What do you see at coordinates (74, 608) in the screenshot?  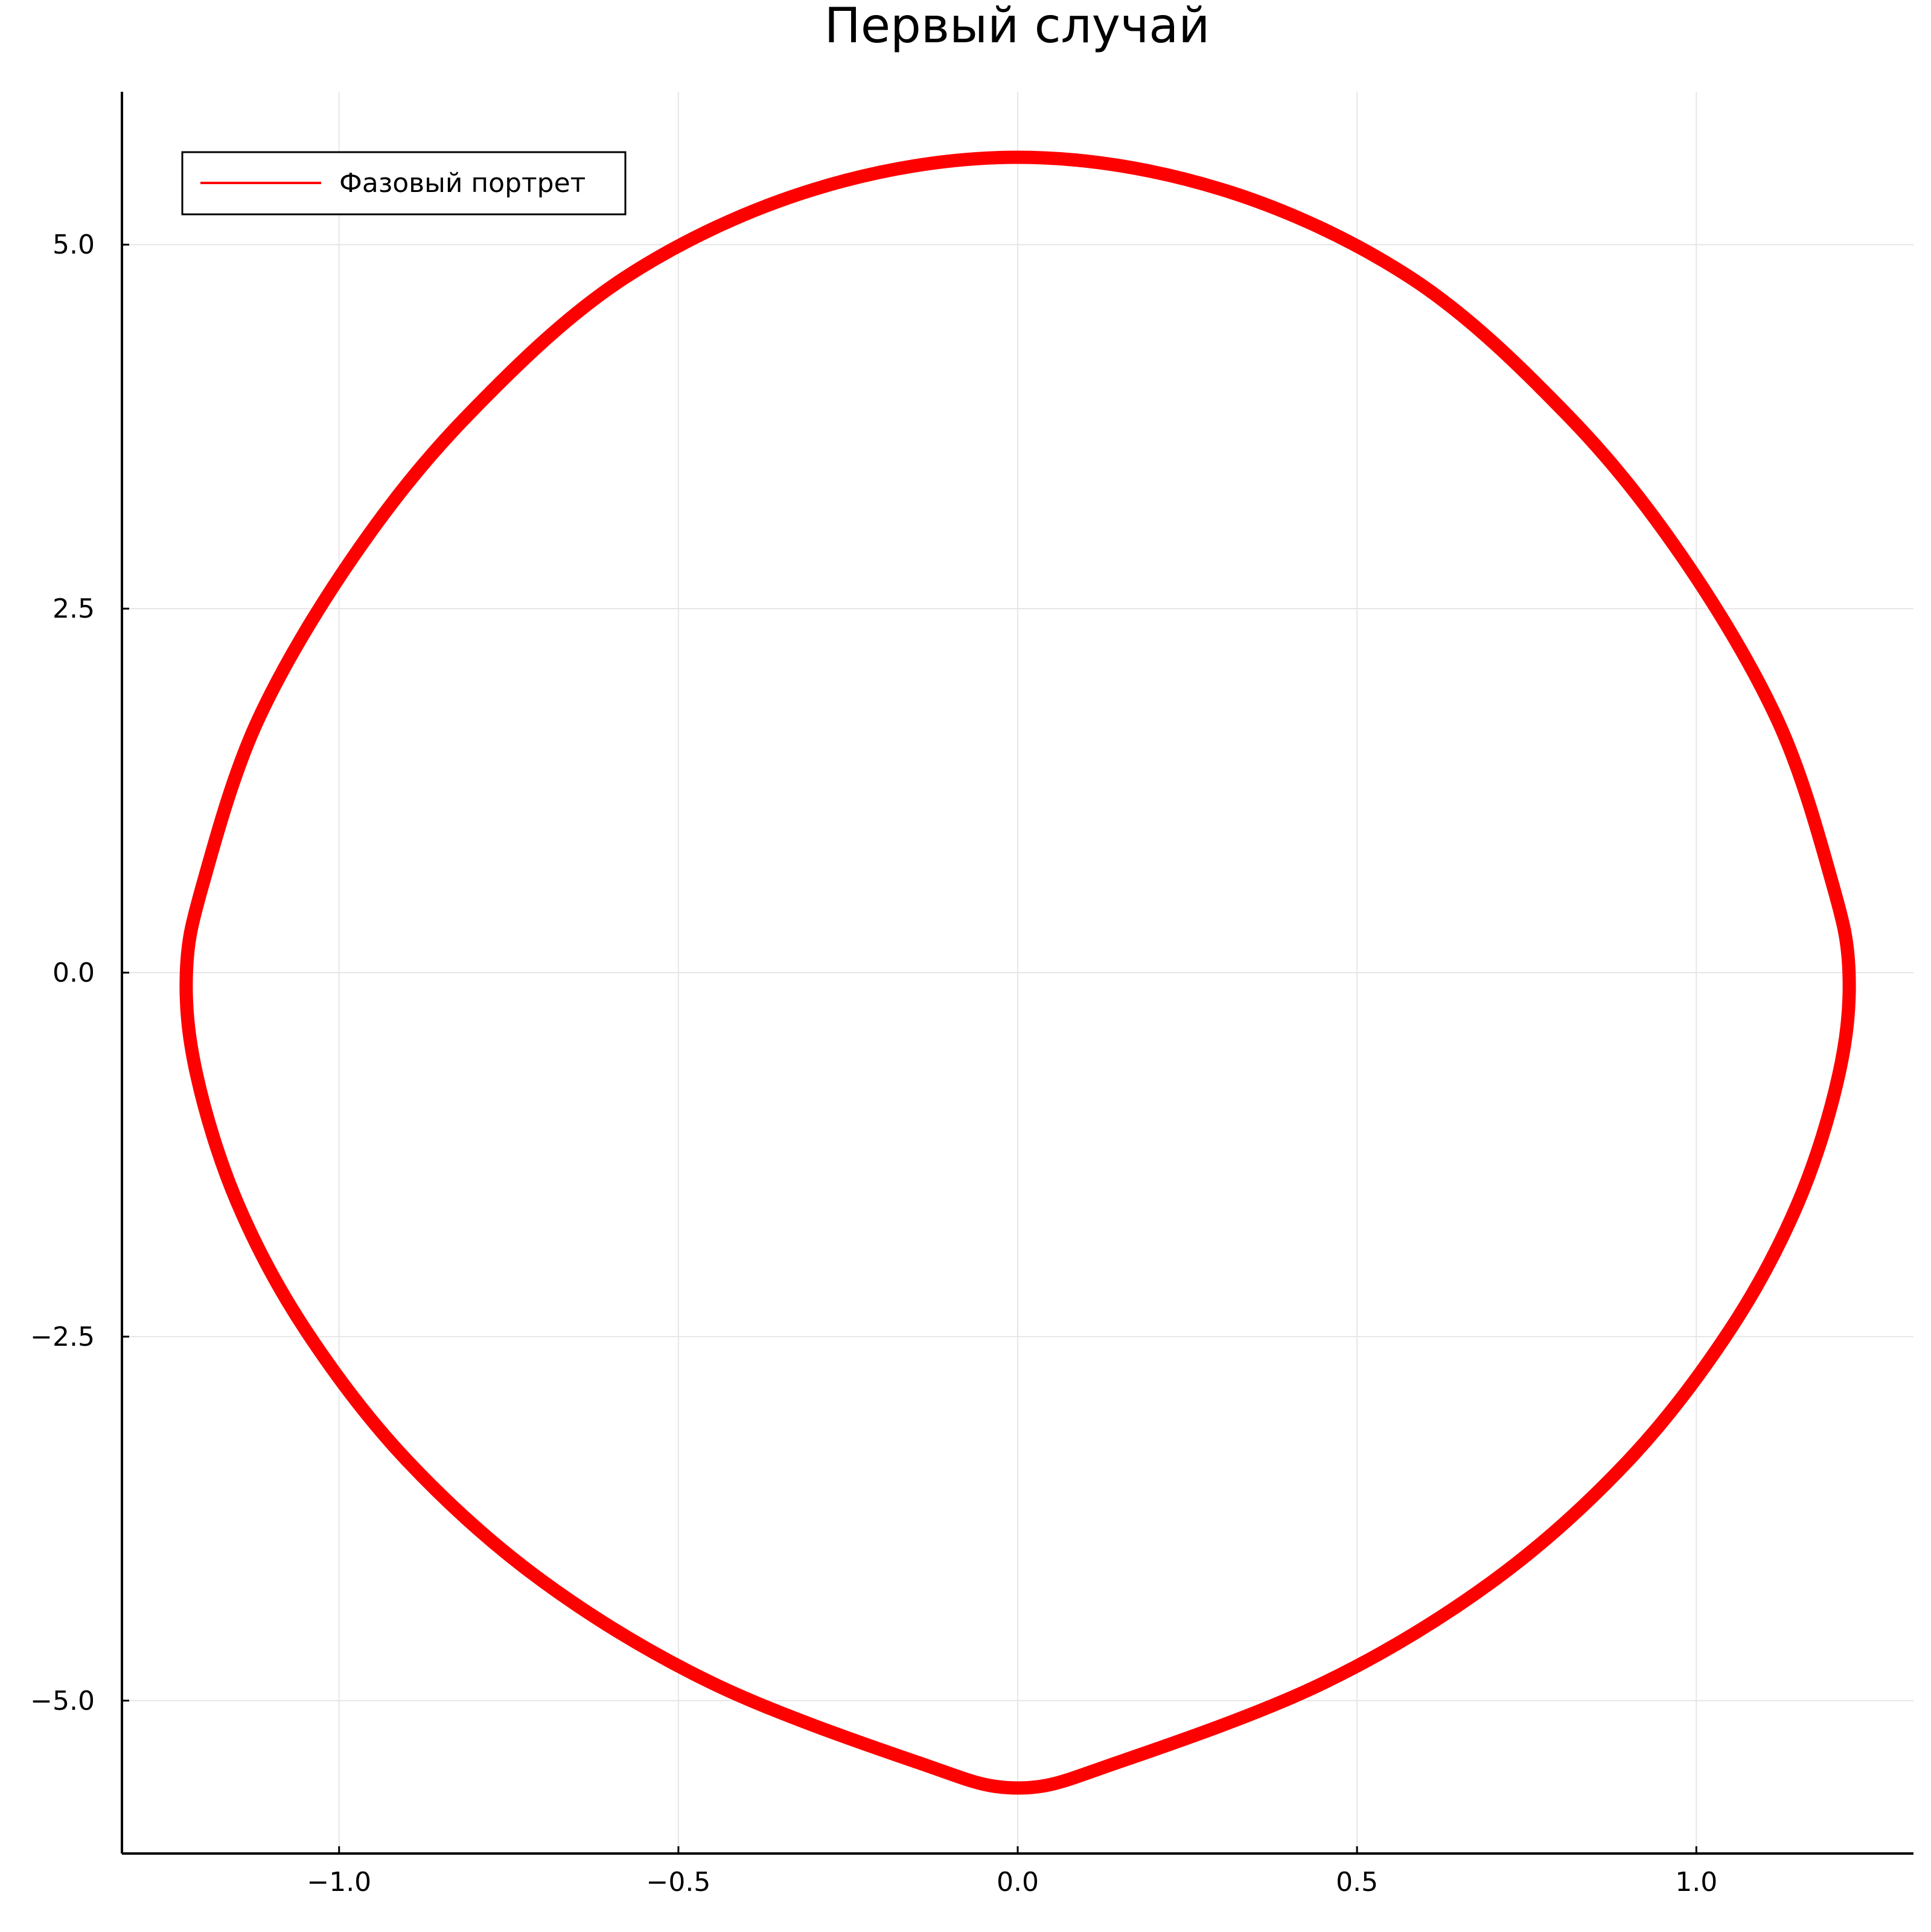 I see `y-tick-label: 2.5` at bounding box center [74, 608].